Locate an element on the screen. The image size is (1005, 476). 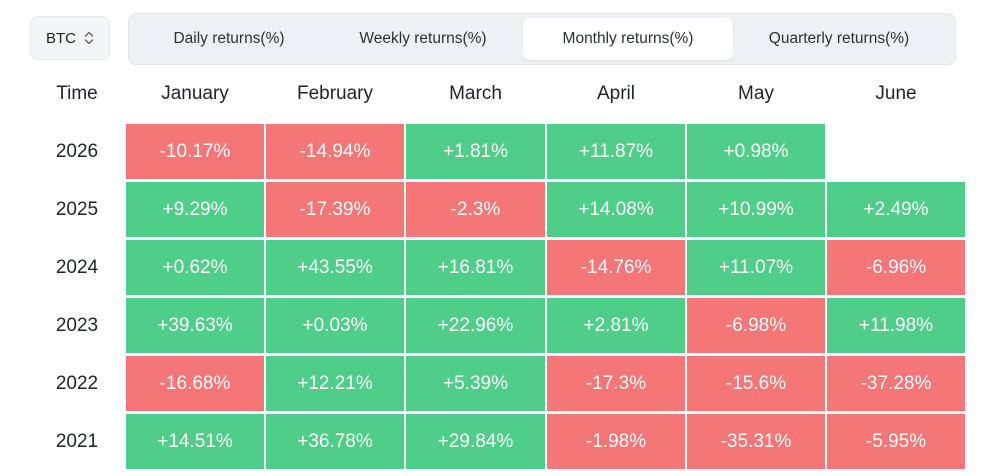
return-cell-march: +22.96% is located at coordinates (475, 325).